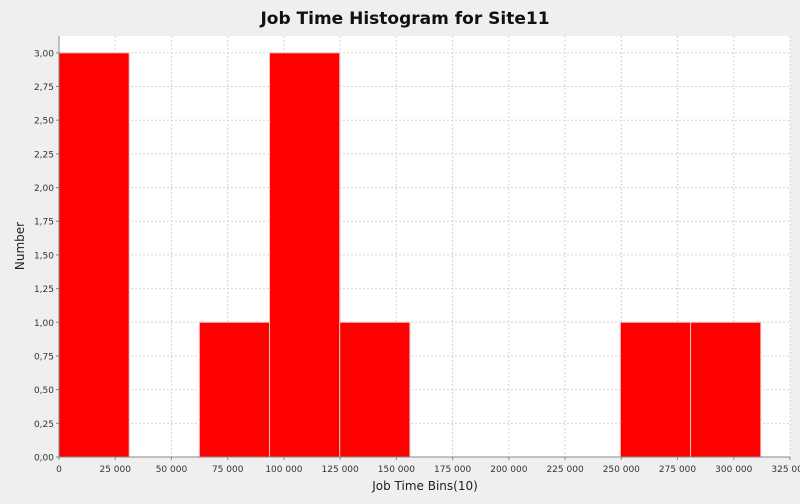 The image size is (800, 504). Describe the element at coordinates (115, 470) in the screenshot. I see `x-tick-label: 25 000` at that location.